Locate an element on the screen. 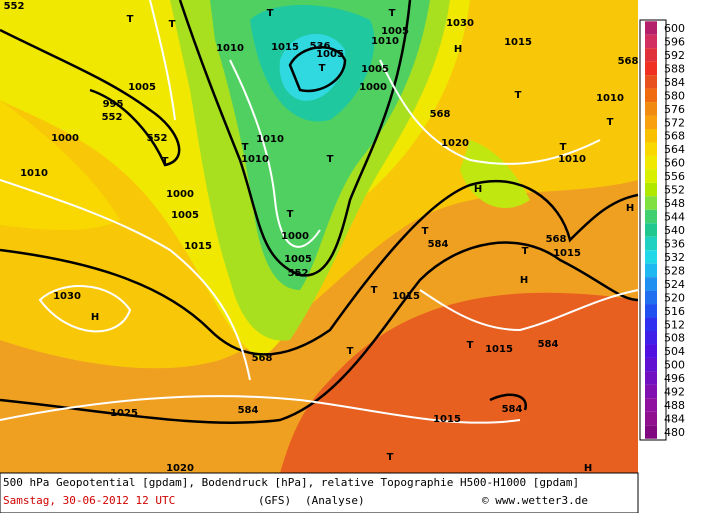 Image resolution: width=704 pixels, height=517 pixels. footer-model: (GFS) is located at coordinates (274, 500).